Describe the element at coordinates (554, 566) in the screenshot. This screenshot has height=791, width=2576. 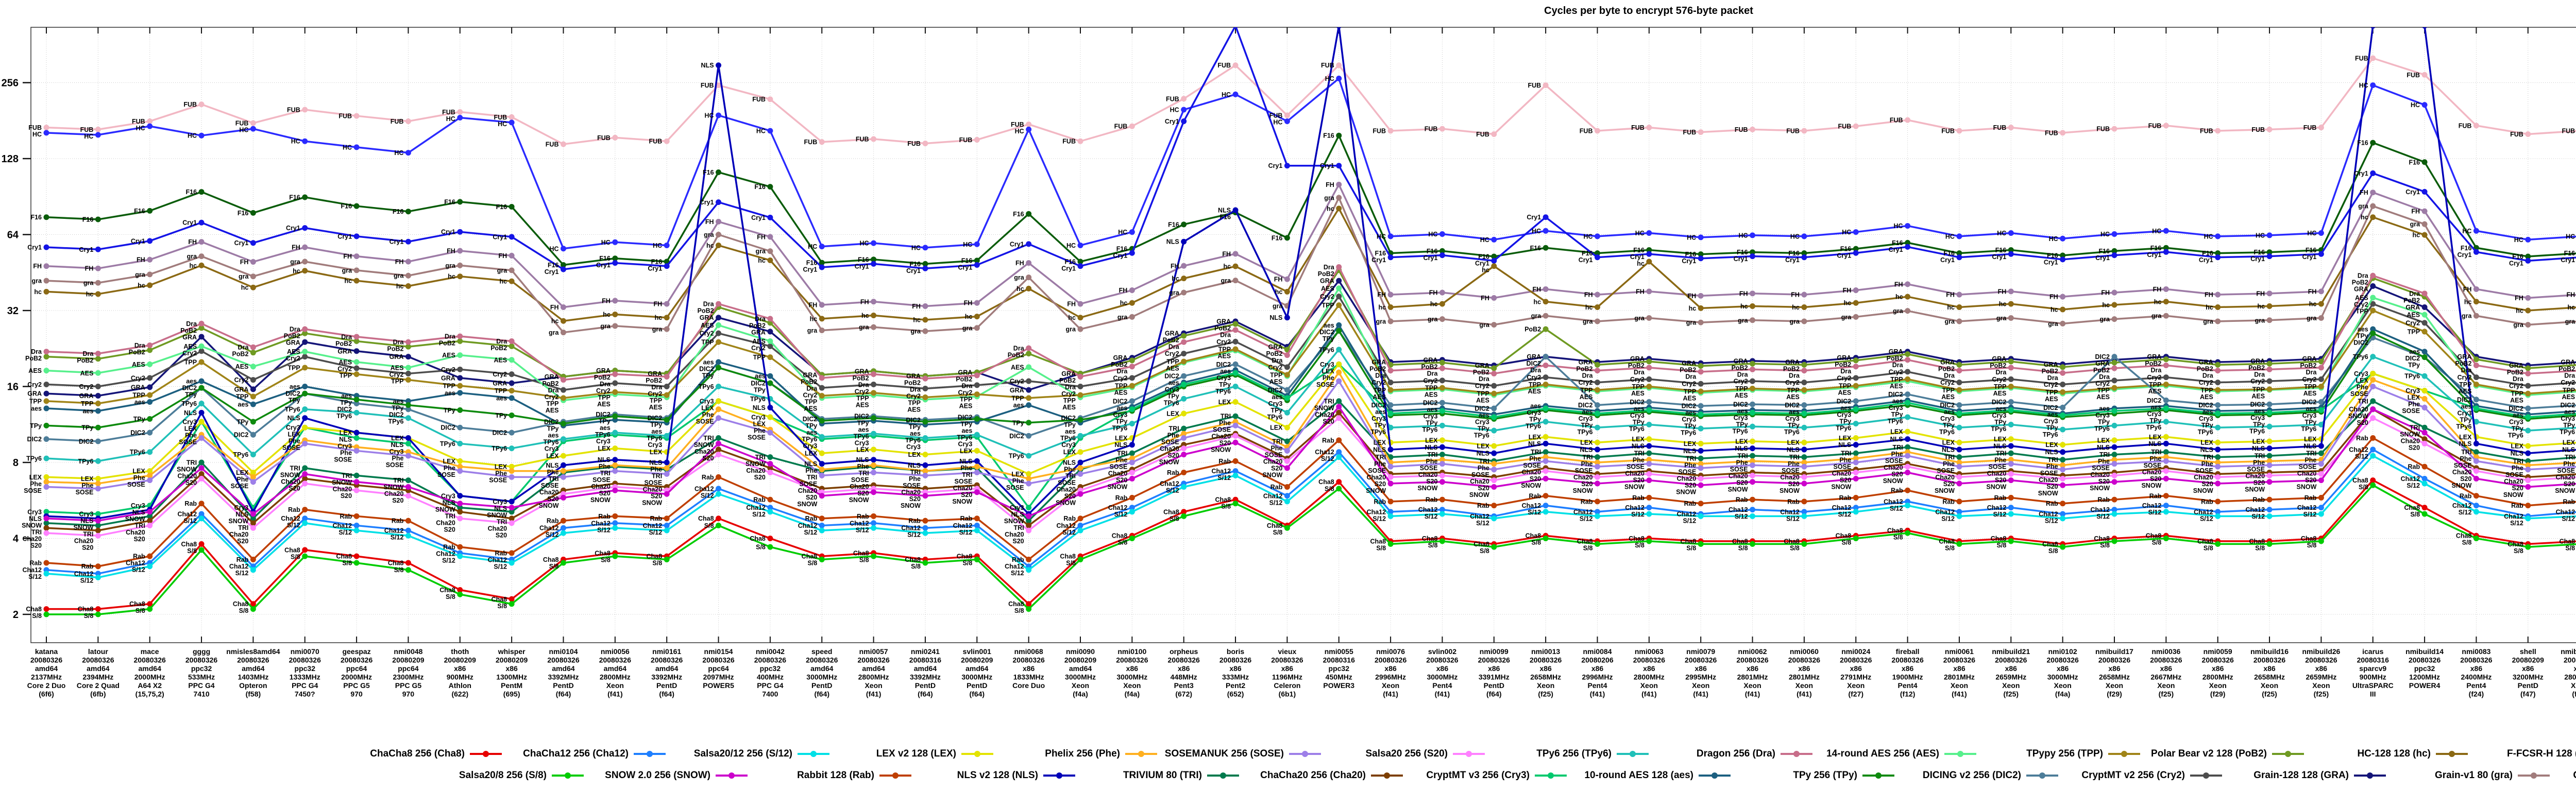
I see `point-label-S/8: S/8` at that location.